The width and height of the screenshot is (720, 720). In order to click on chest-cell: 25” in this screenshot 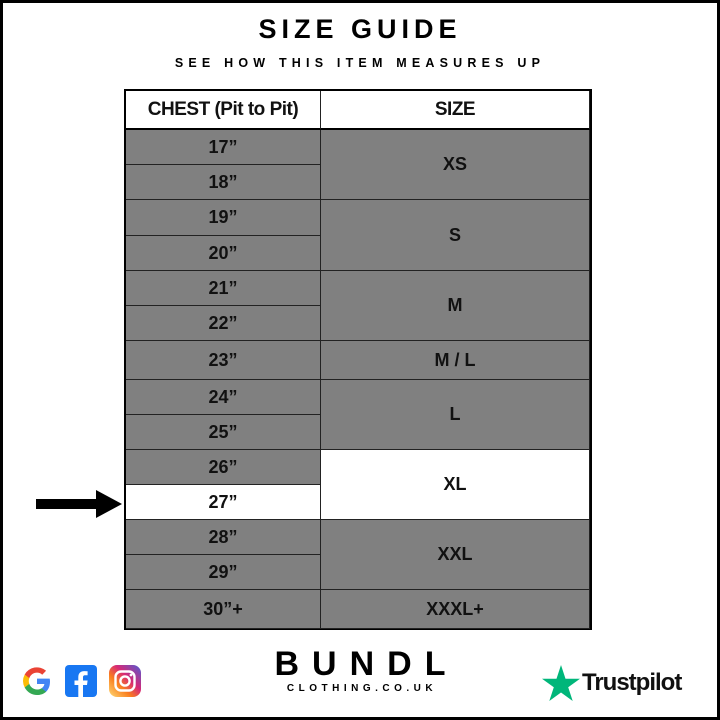, I will do `click(223, 432)`.